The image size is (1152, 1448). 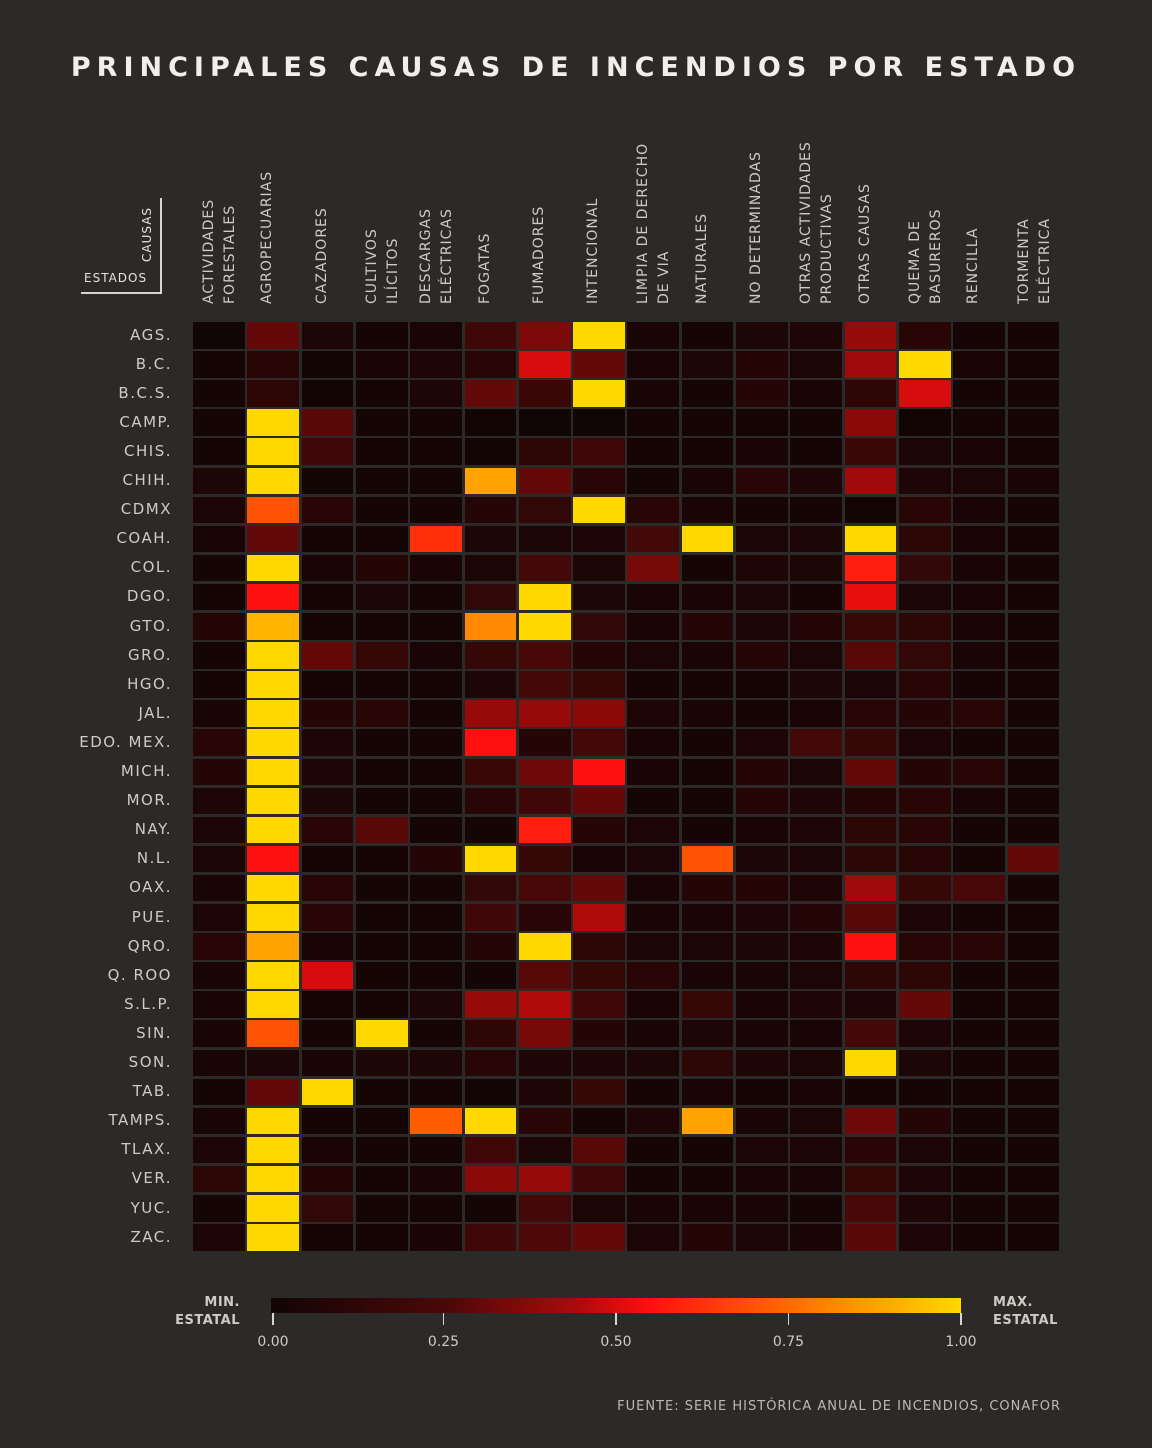 I want to click on row-label: HGO., so click(x=149, y=683).